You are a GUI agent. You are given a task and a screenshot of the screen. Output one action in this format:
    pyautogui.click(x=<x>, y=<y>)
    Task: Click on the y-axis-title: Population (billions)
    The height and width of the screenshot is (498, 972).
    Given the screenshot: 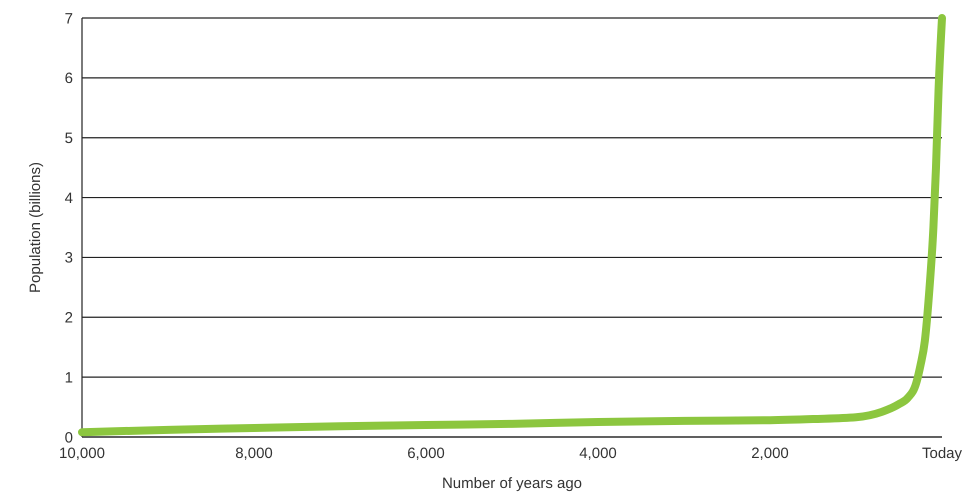 What is the action you would take?
    pyautogui.click(x=35, y=227)
    